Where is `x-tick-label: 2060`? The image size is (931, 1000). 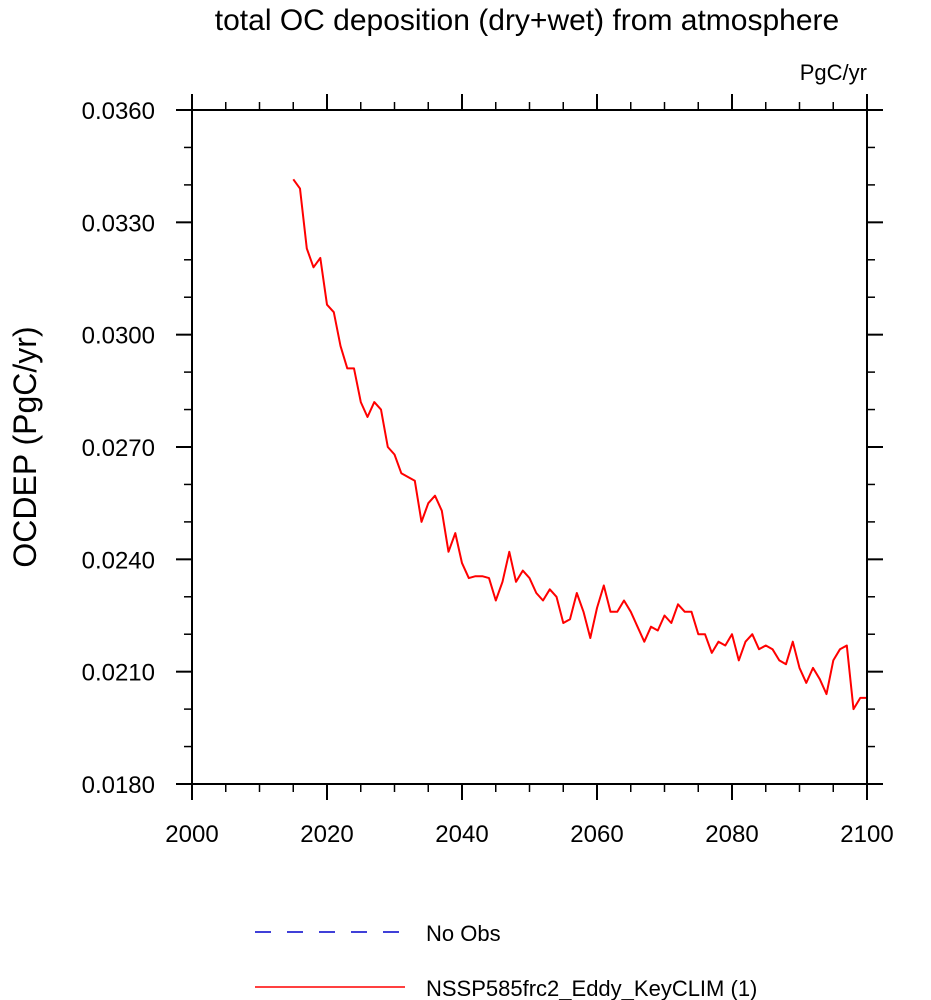
x-tick-label: 2060 is located at coordinates (596, 834).